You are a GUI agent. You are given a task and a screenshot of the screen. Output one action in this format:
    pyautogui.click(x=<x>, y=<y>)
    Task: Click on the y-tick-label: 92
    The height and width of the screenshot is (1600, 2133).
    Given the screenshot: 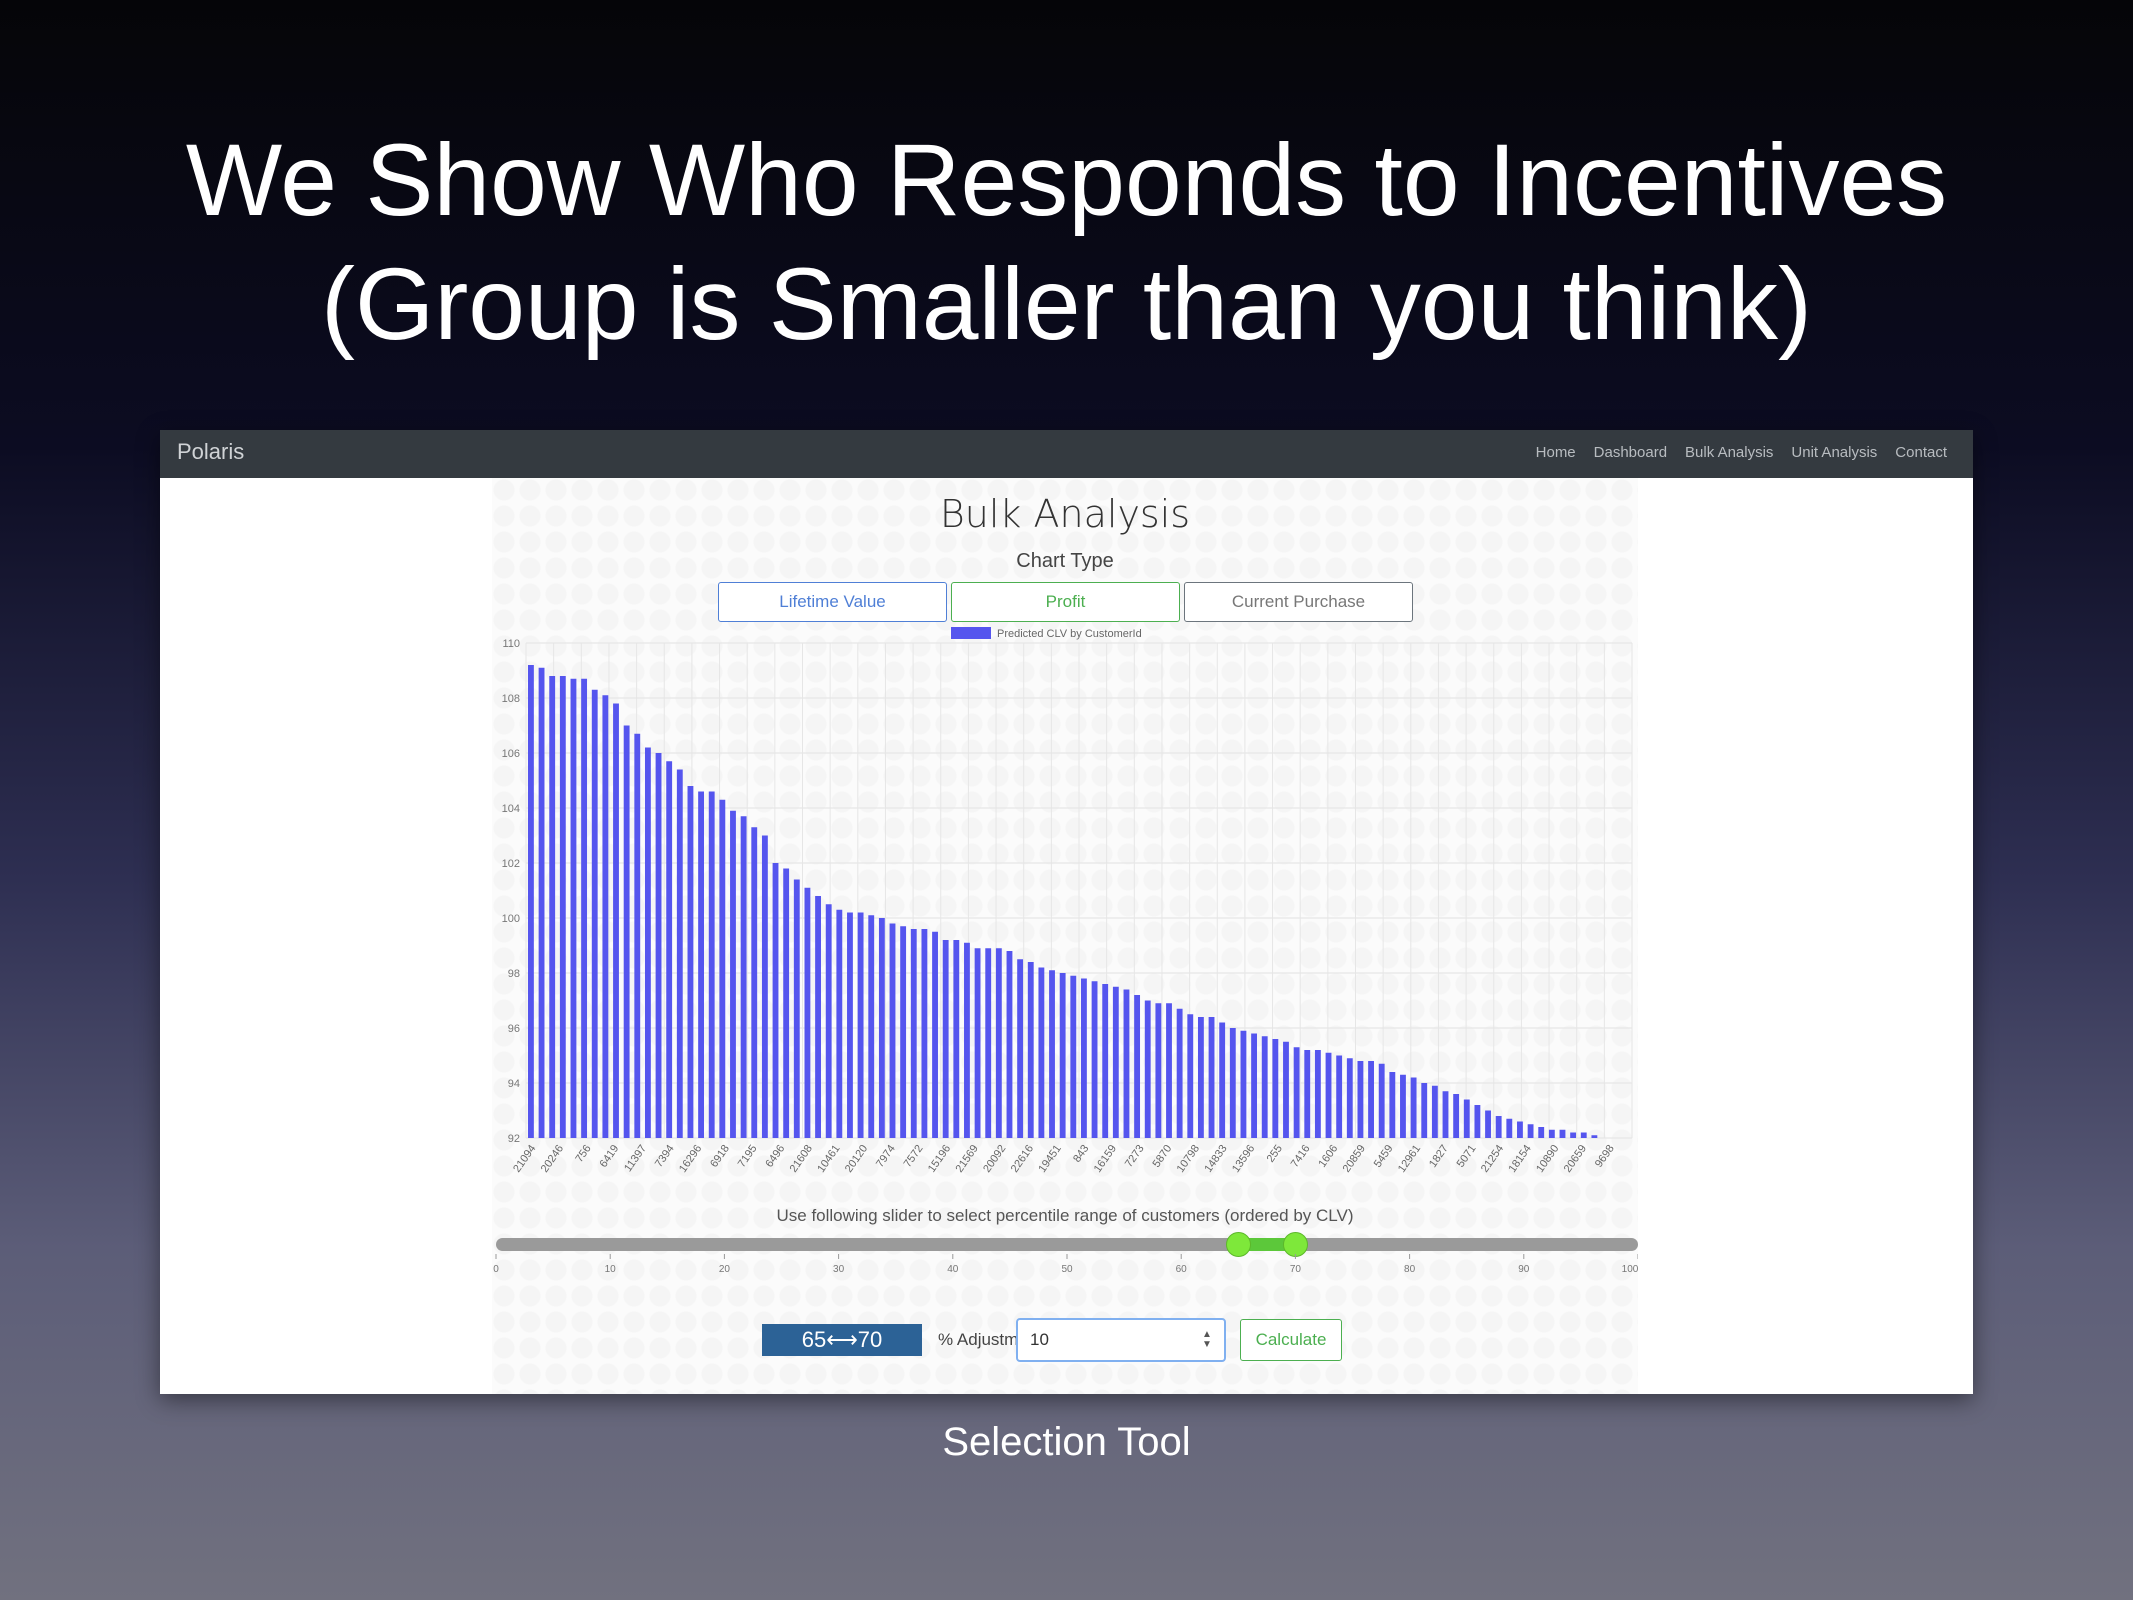 What is the action you would take?
    pyautogui.click(x=514, y=1139)
    